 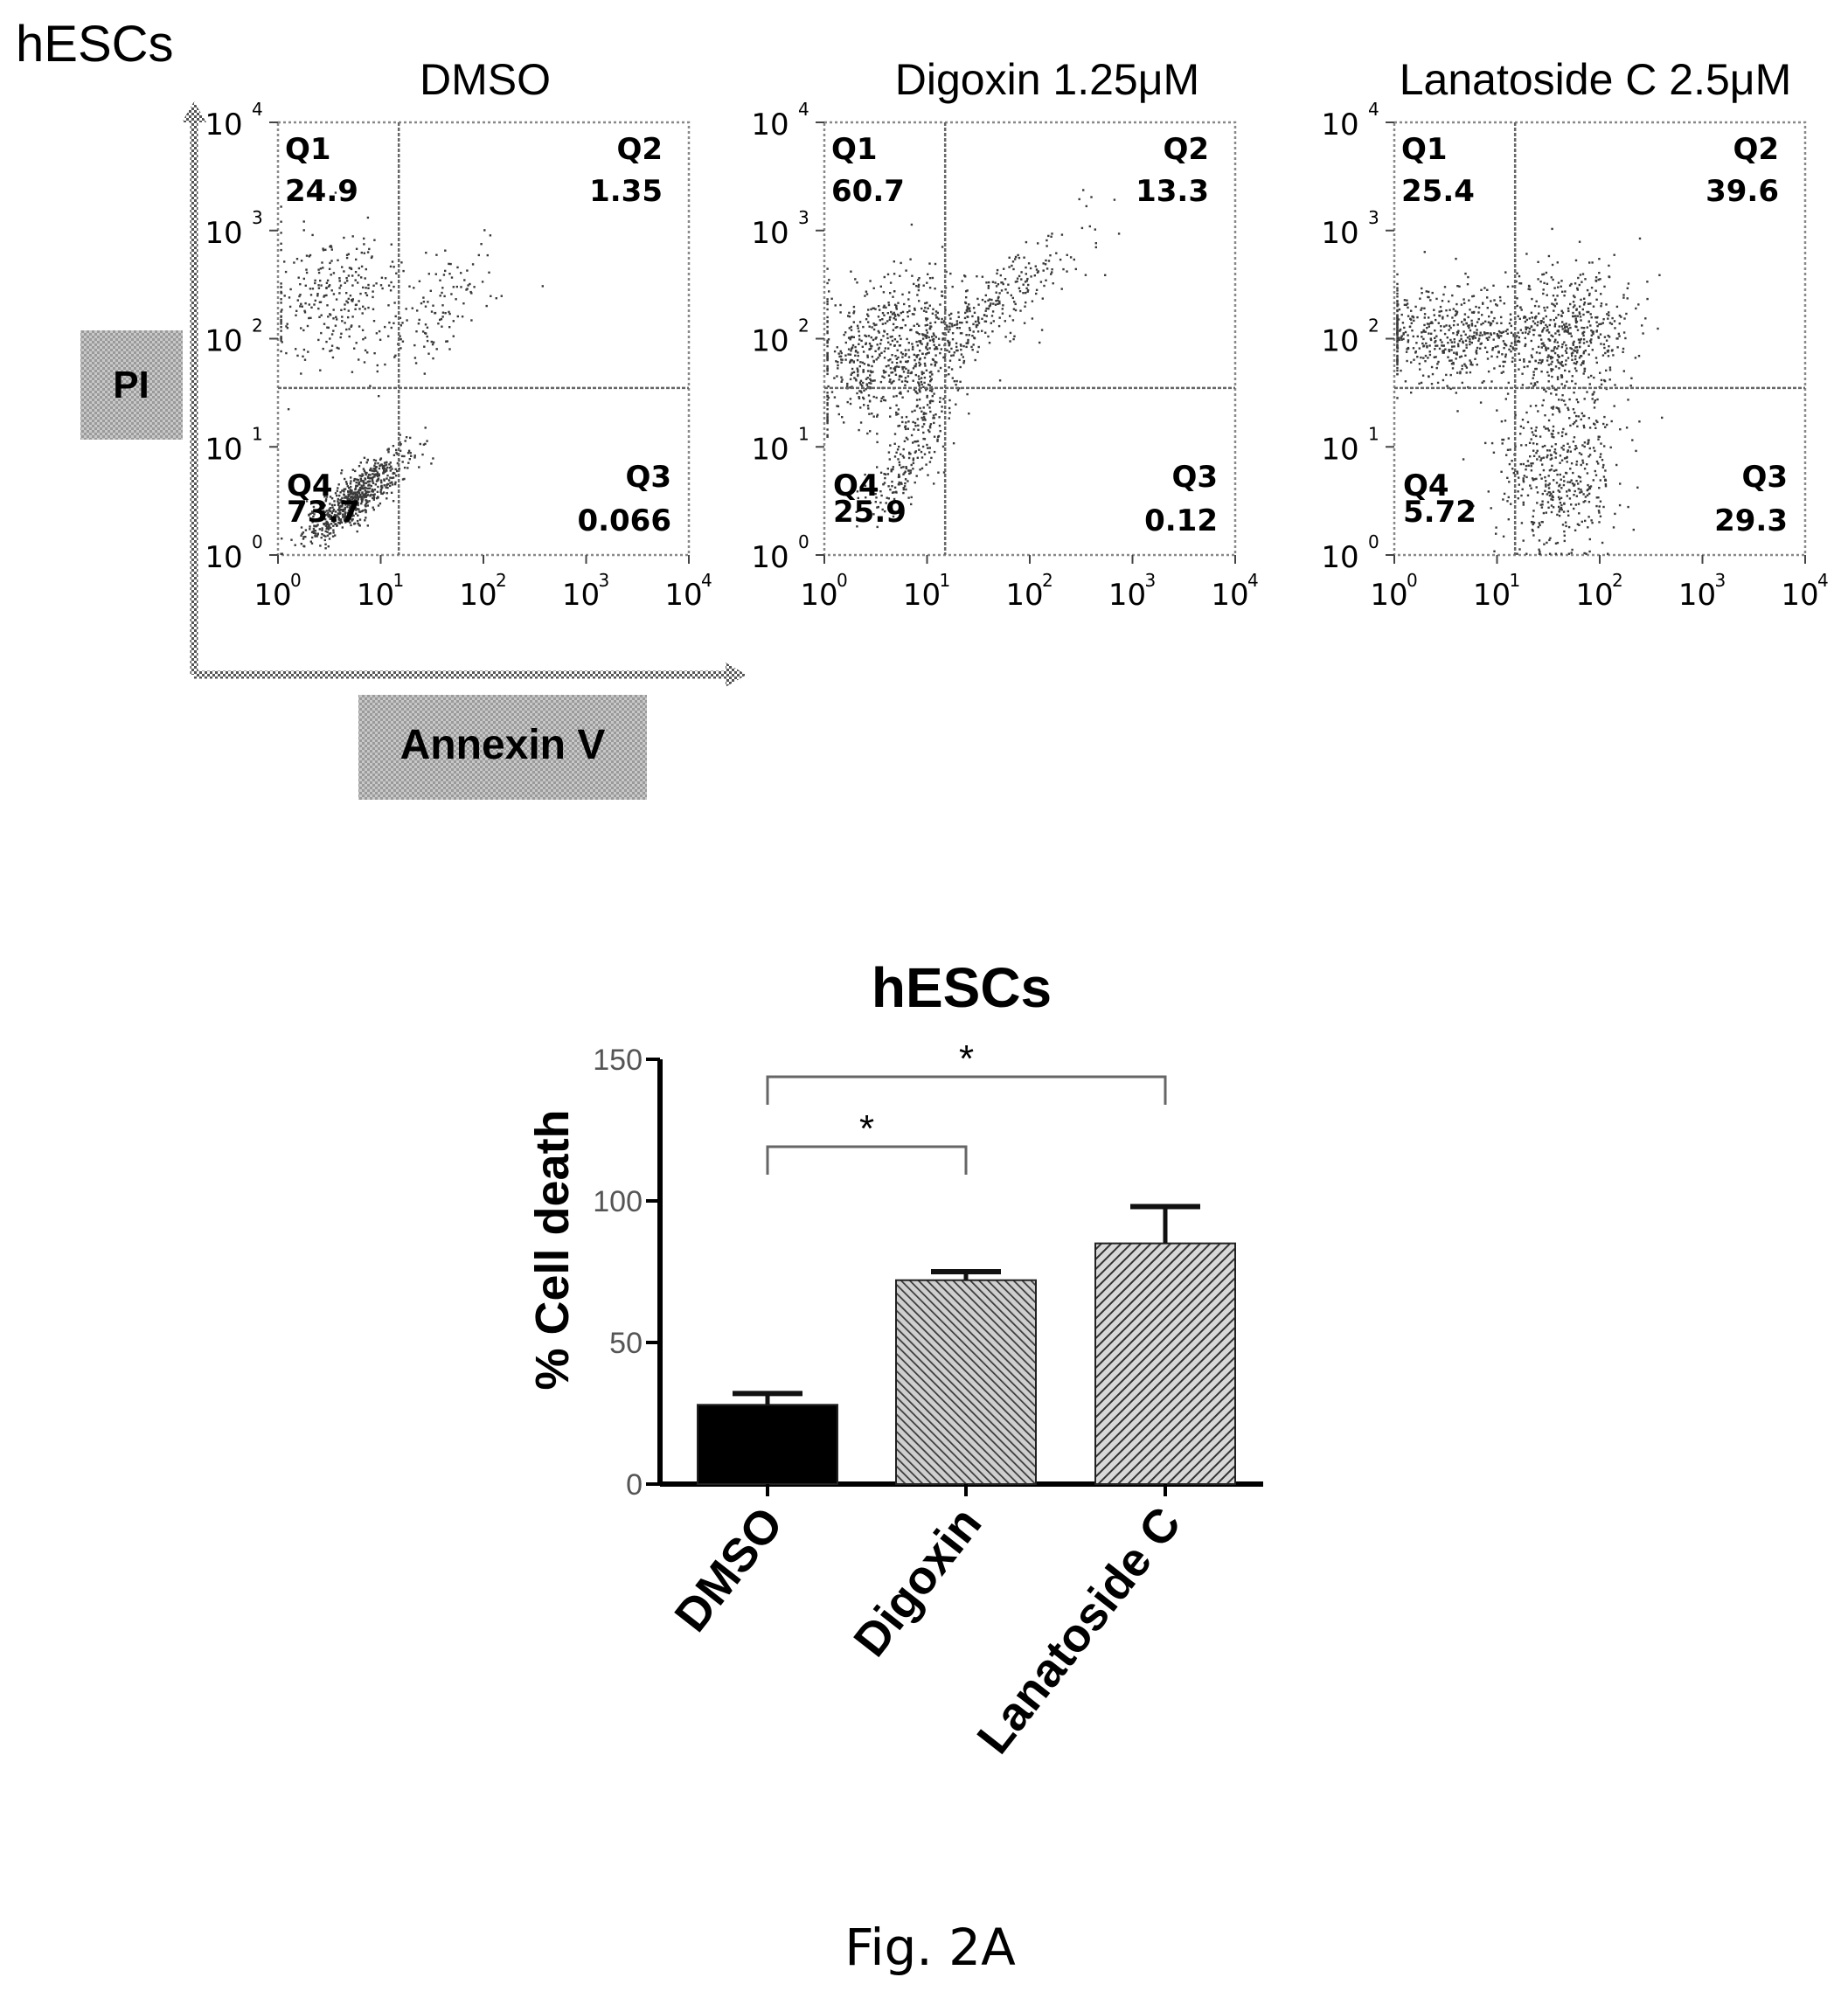 What do you see at coordinates (1617, 580) in the screenshot?
I see `x-tick-exponent: 2` at bounding box center [1617, 580].